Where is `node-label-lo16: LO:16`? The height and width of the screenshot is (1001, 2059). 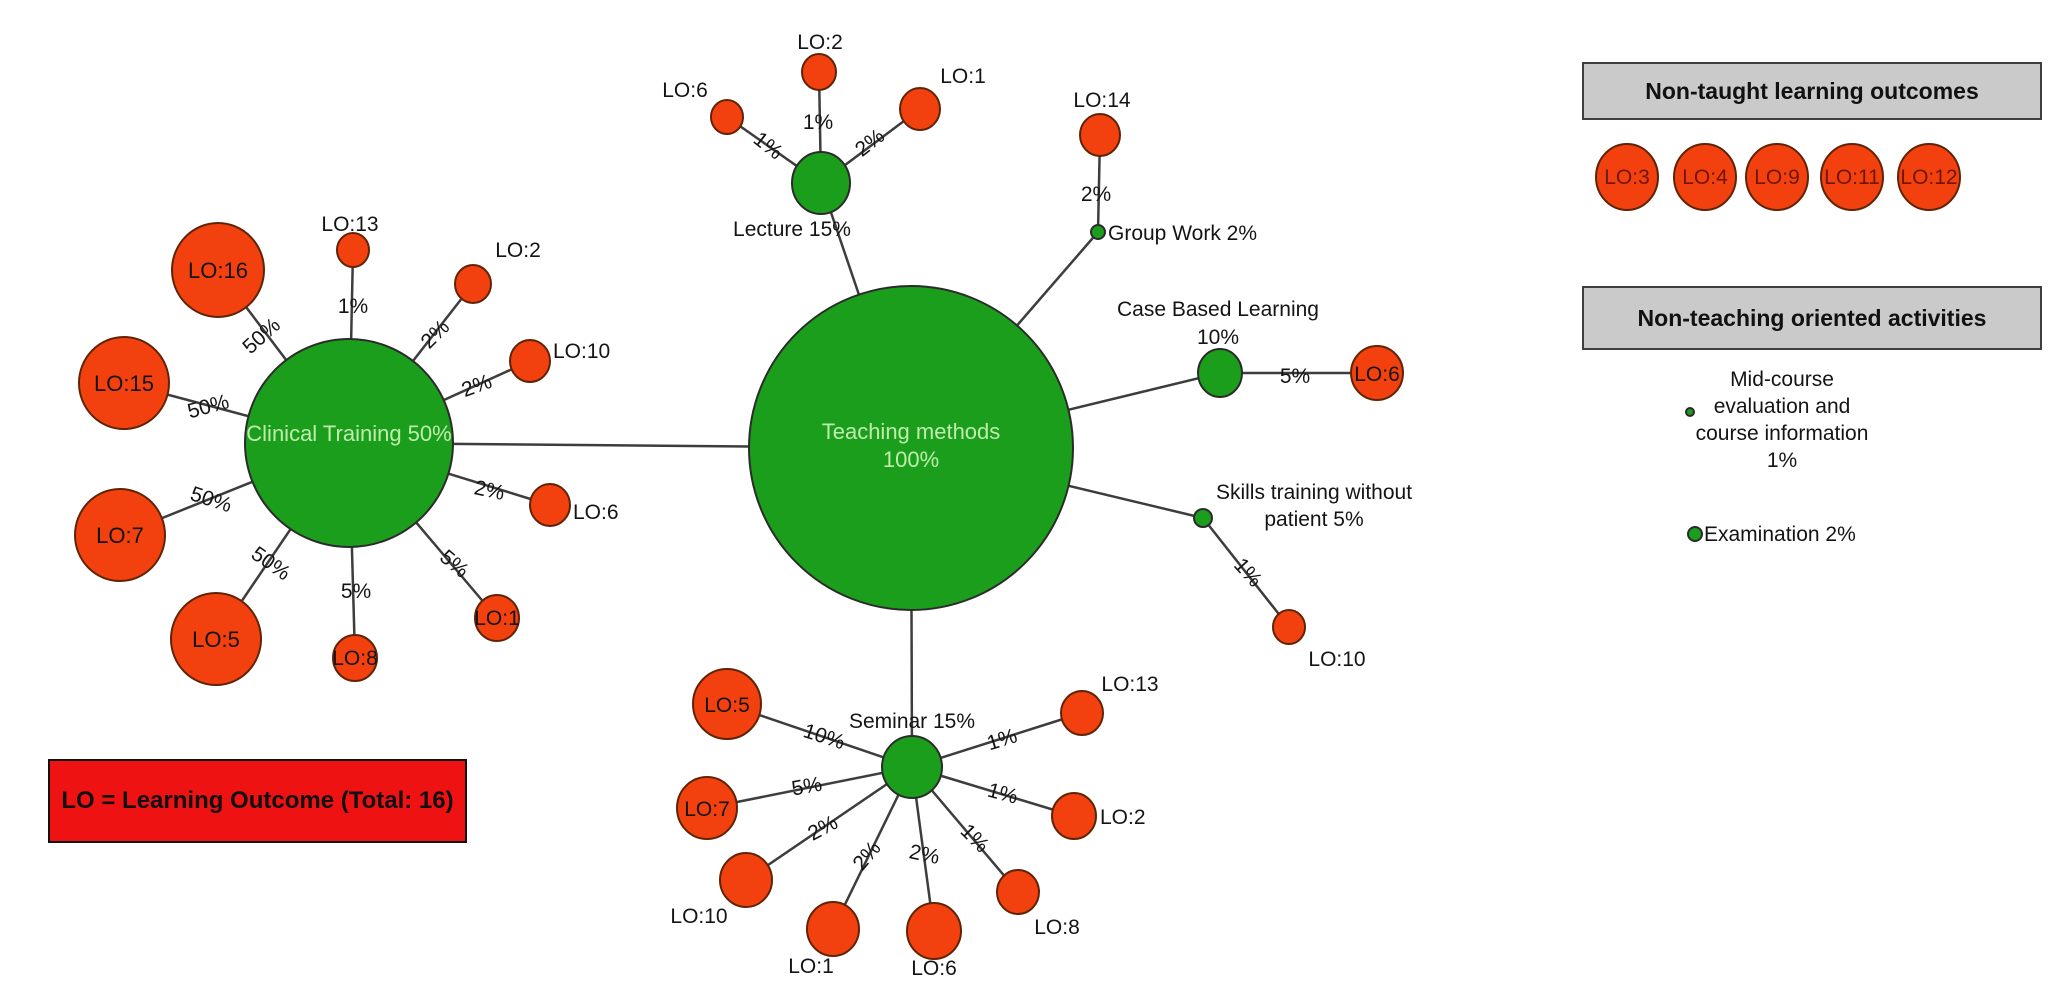 node-label-lo16: LO:16 is located at coordinates (218, 270).